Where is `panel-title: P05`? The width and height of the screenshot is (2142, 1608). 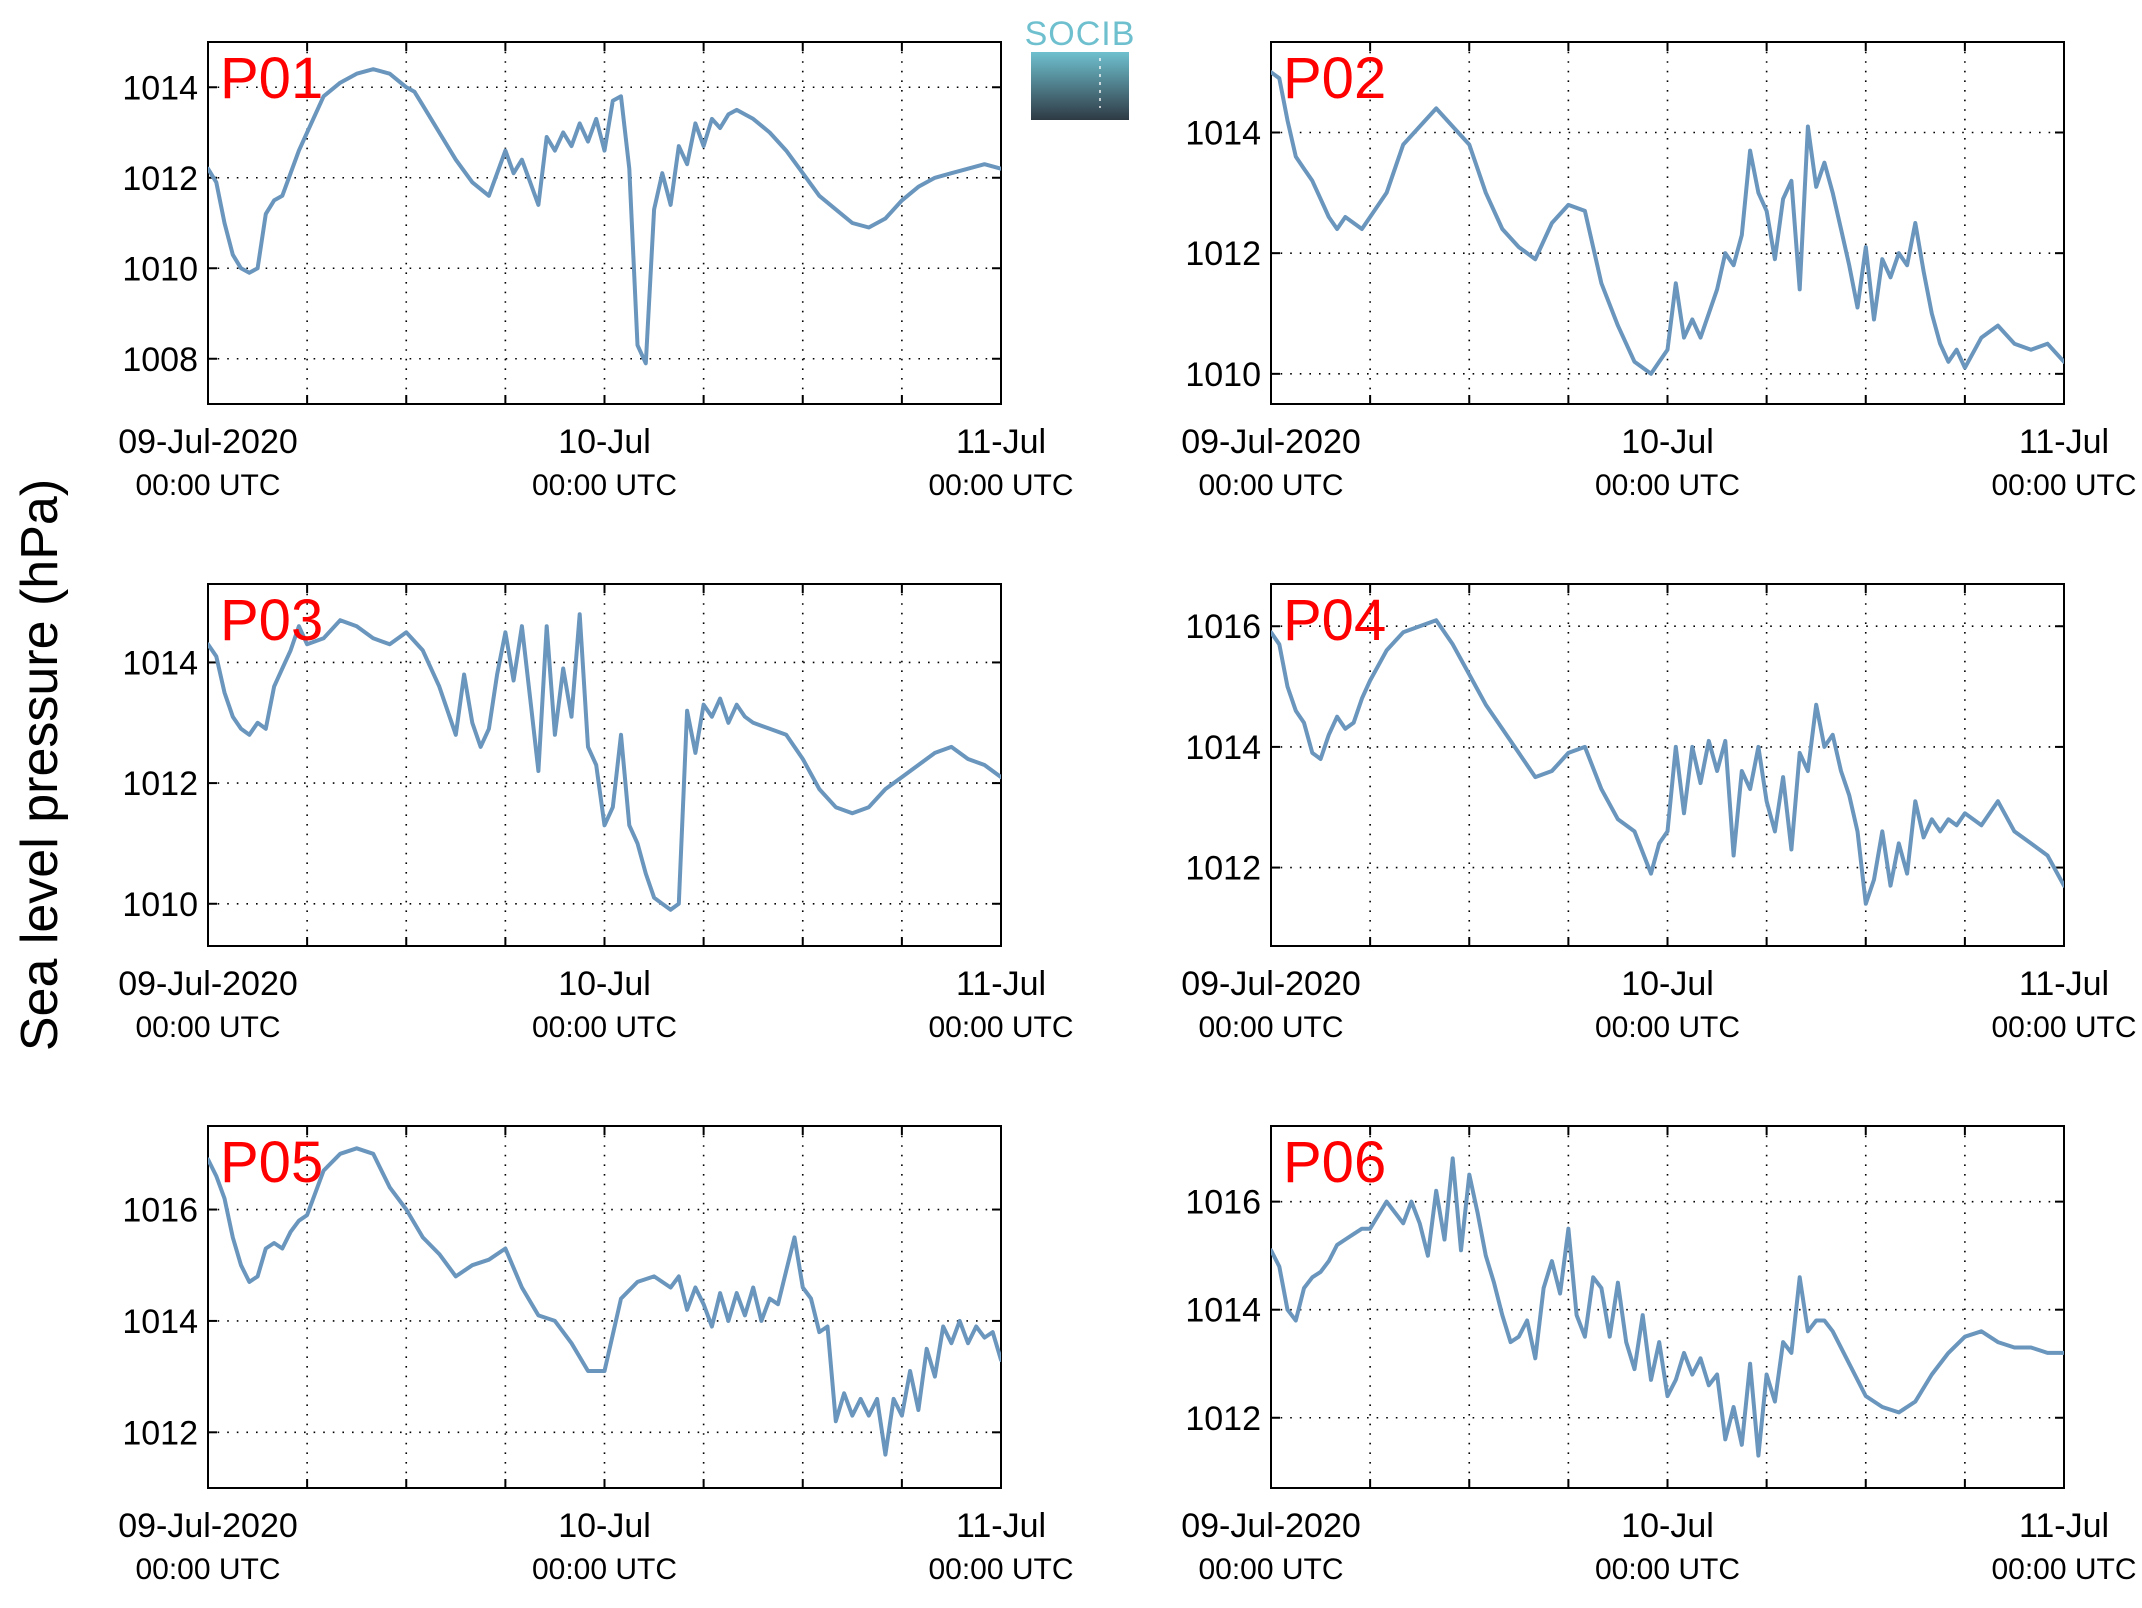
panel-title: P05 is located at coordinates (271, 1162).